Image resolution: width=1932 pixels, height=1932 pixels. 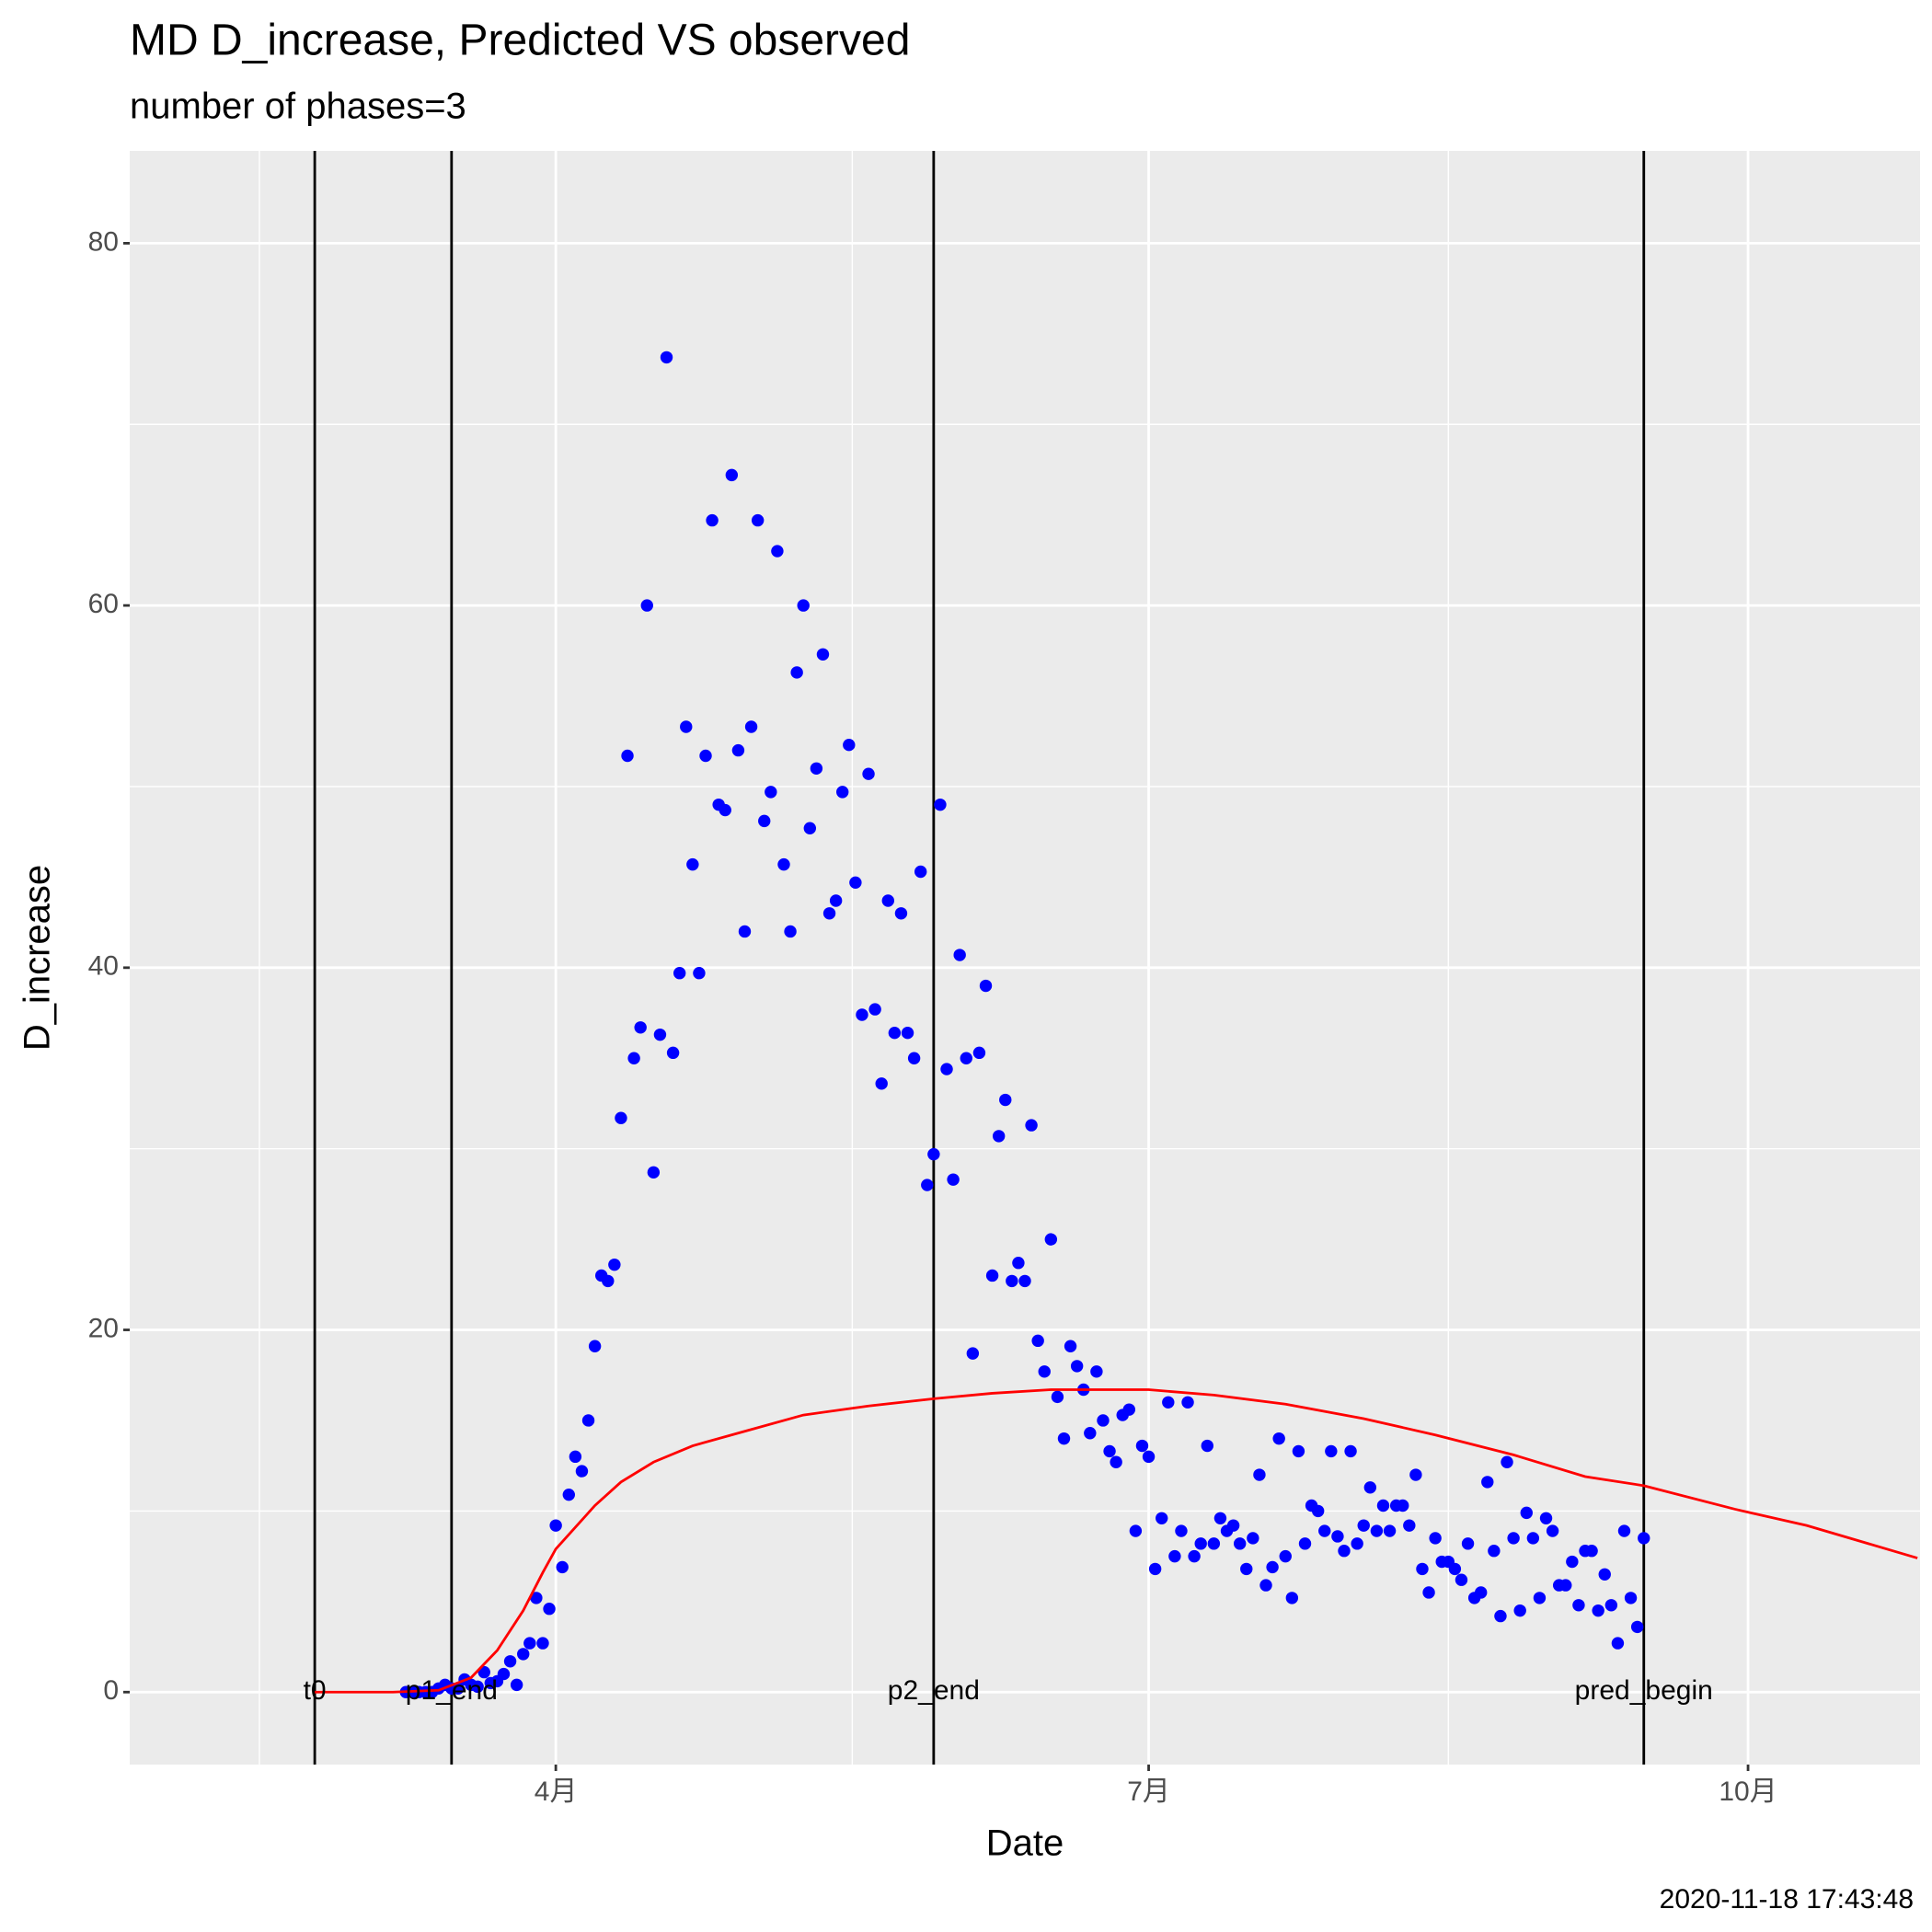 What do you see at coordinates (103, 241) in the screenshot?
I see `y-tick-label: 80` at bounding box center [103, 241].